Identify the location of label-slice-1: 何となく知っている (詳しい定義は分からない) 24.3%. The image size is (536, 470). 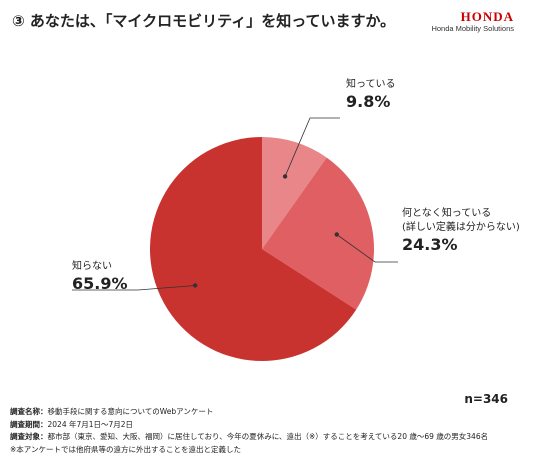
(461, 231).